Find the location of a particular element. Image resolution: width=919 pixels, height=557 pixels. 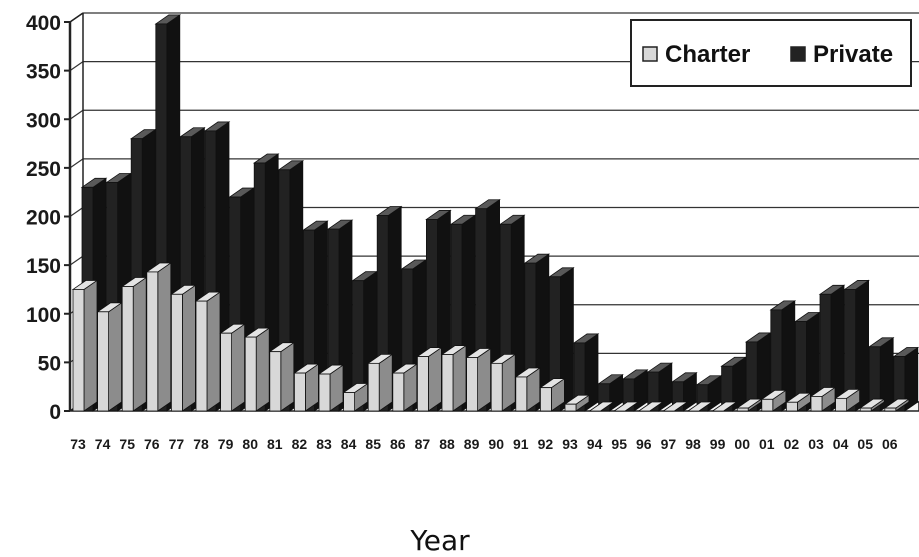

x-tick-label: 80 is located at coordinates (250, 444).